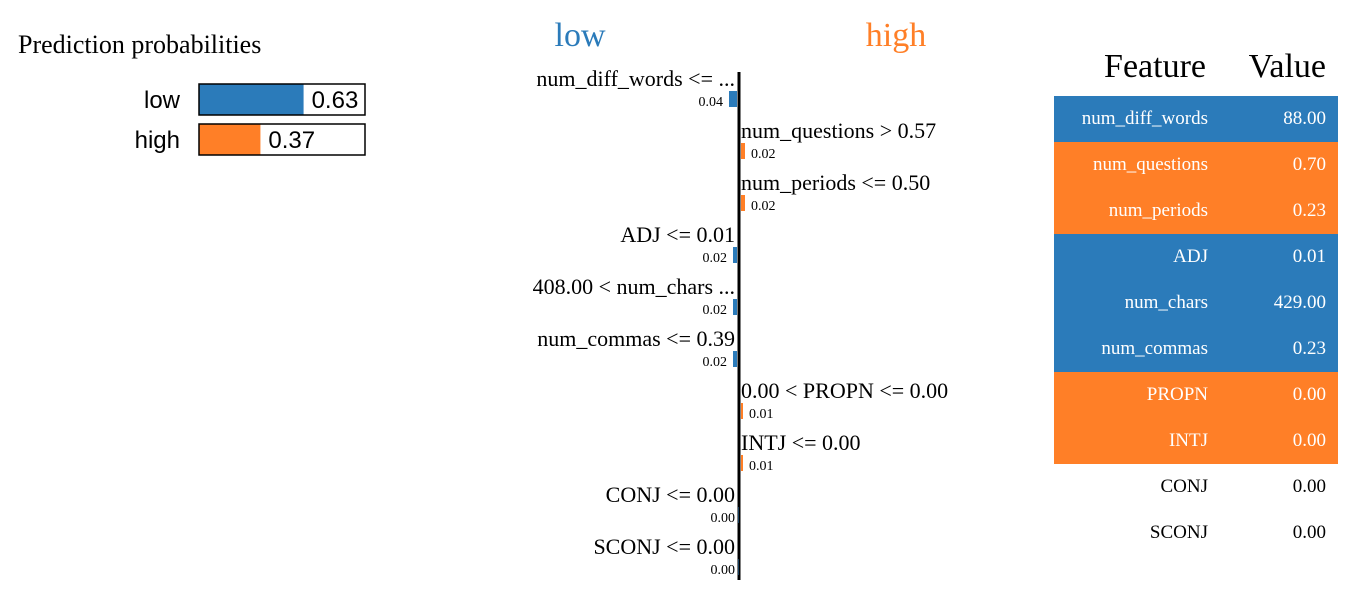 Image resolution: width=1360 pixels, height=596 pixels. I want to click on probability-value-high: 0.37, so click(291, 140).